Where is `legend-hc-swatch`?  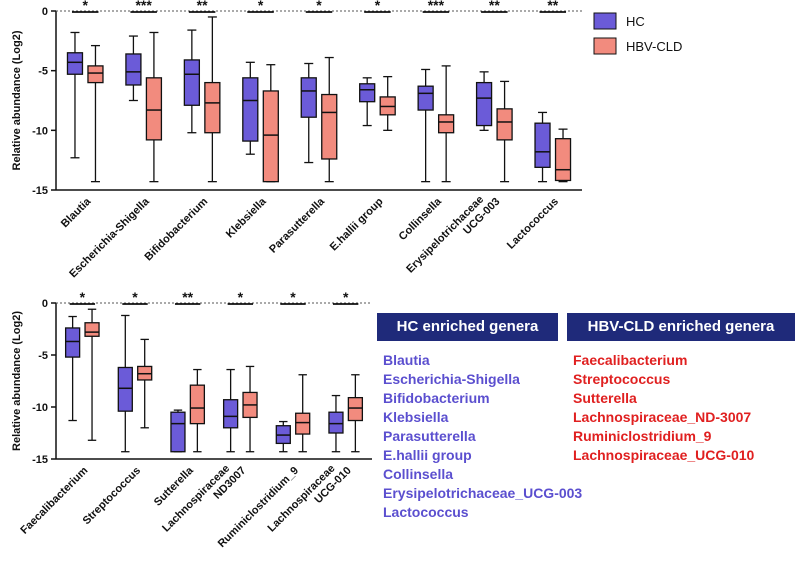
legend-hc-swatch is located at coordinates (605, 21).